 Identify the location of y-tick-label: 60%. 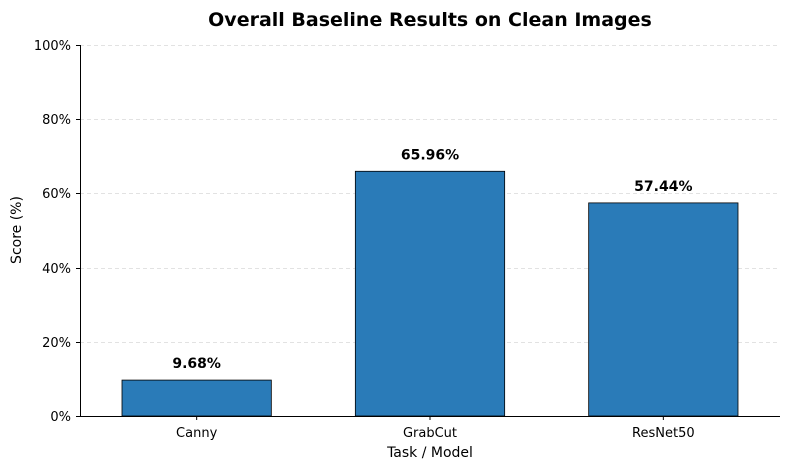
(56, 194).